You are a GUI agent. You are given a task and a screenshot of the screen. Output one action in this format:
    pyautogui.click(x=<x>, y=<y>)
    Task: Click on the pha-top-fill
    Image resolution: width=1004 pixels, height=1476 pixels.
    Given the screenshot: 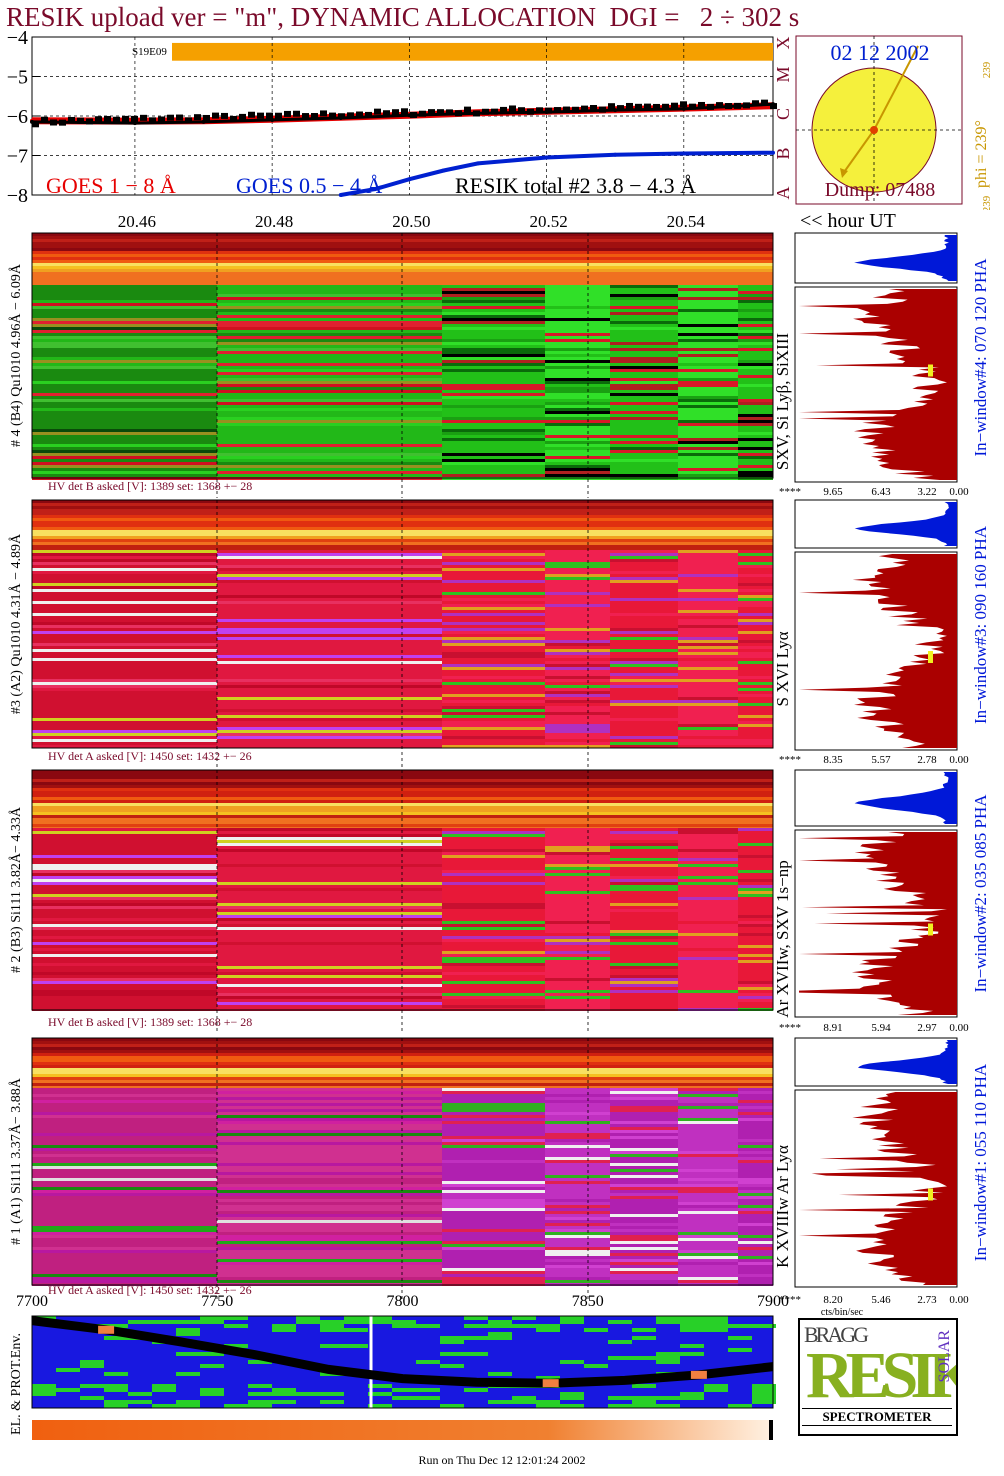 What is the action you would take?
    pyautogui.click(x=905, y=798)
    